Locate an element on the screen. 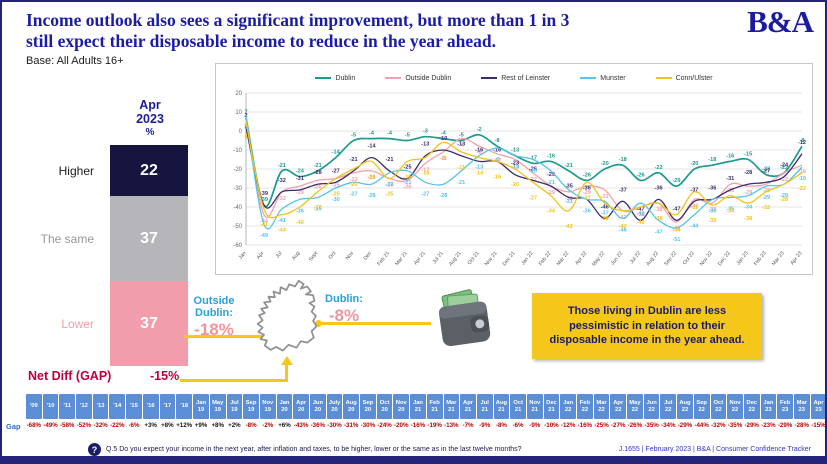  gap-column: Oct 21 -6% is located at coordinates (518, 411).